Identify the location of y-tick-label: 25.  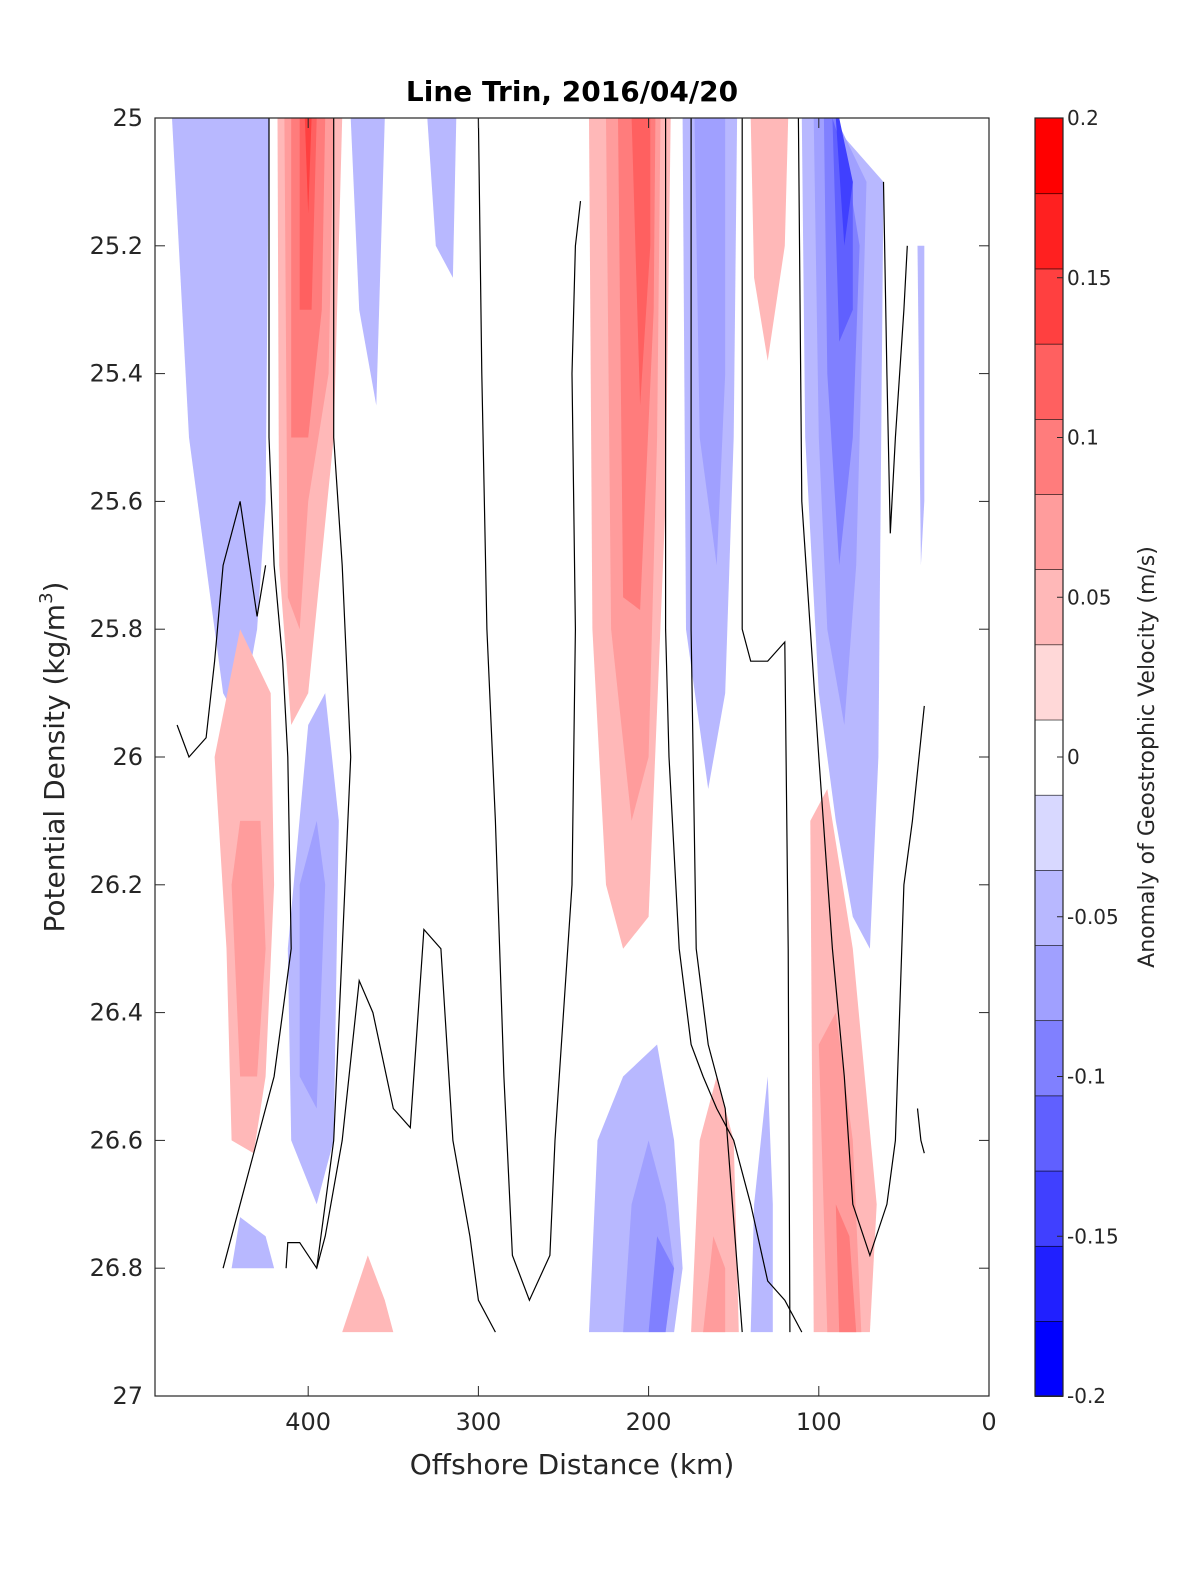
(127, 118).